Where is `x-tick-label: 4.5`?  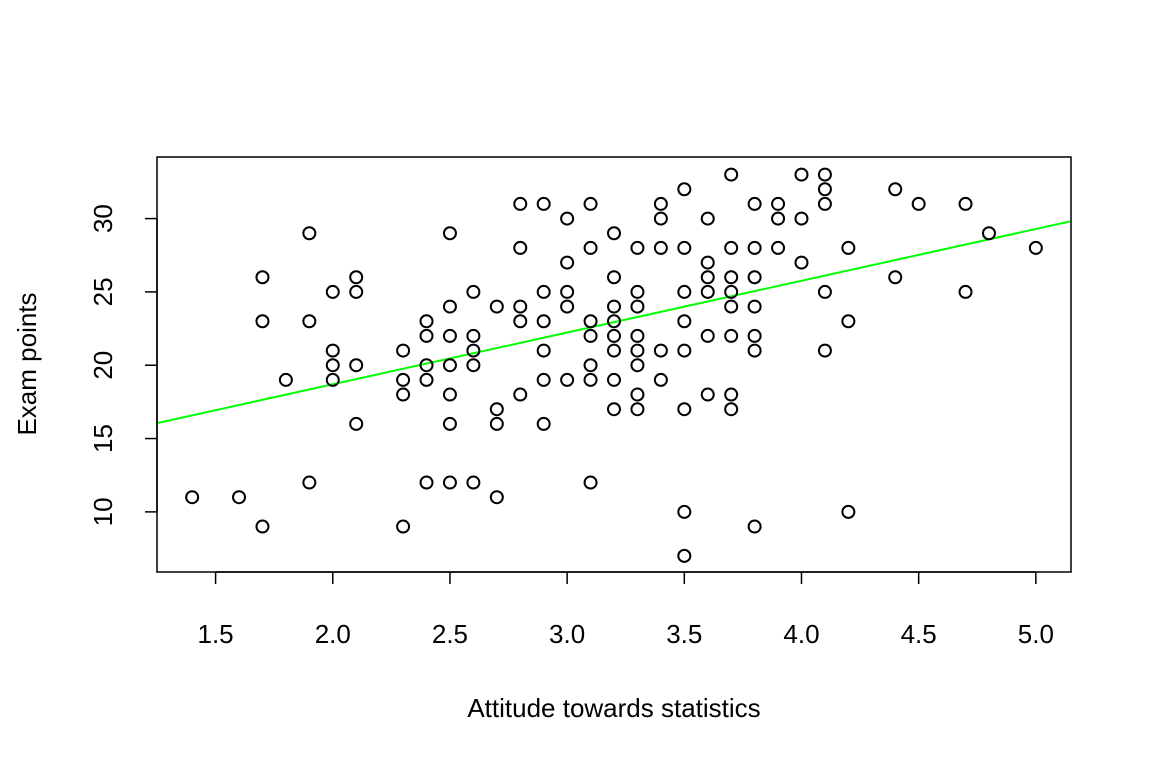 x-tick-label: 4.5 is located at coordinates (919, 634).